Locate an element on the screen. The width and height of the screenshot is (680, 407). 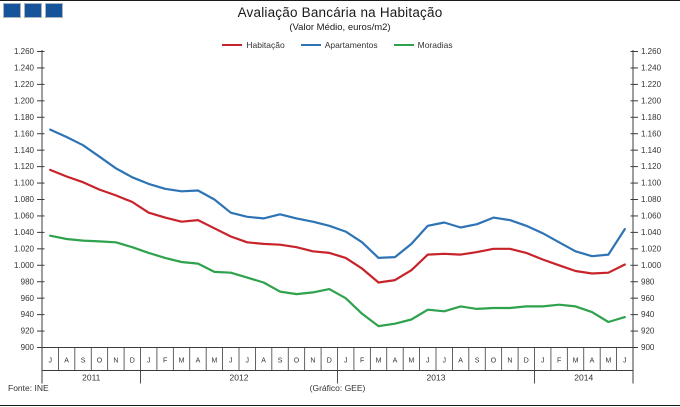
legend-item-moradias: Moradias is located at coordinates (423, 45).